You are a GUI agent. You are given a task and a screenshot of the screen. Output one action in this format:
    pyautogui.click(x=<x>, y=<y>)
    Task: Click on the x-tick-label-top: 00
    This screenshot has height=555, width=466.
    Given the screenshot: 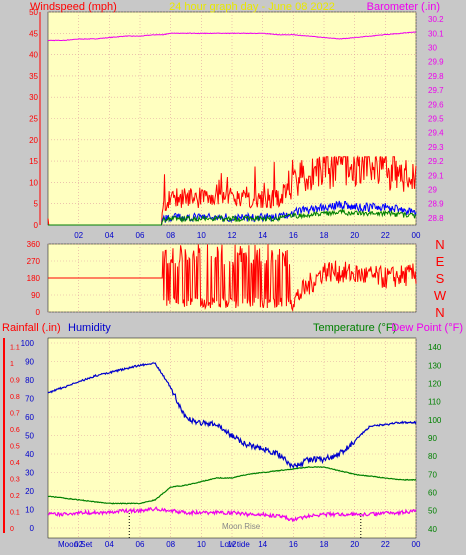 What is the action you would take?
    pyautogui.click(x=416, y=235)
    